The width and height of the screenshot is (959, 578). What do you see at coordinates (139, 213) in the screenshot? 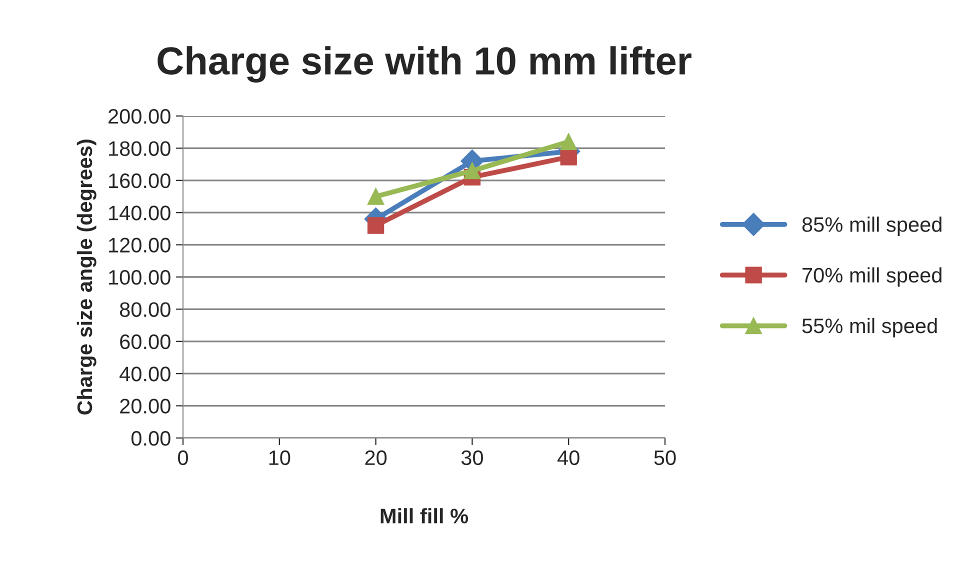
I see `y-tick-label: 140.00` at bounding box center [139, 213].